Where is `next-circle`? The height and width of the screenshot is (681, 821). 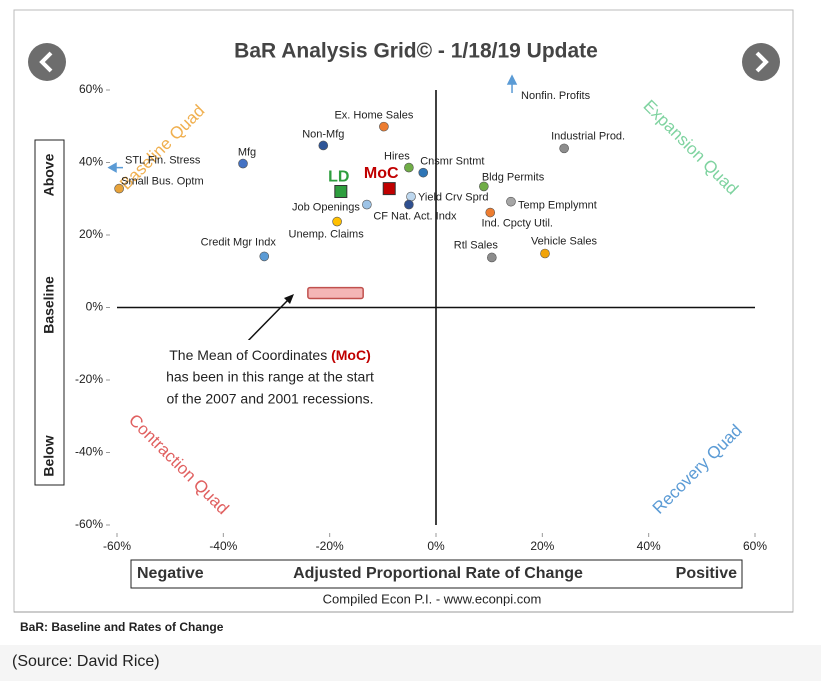
next-circle is located at coordinates (761, 62).